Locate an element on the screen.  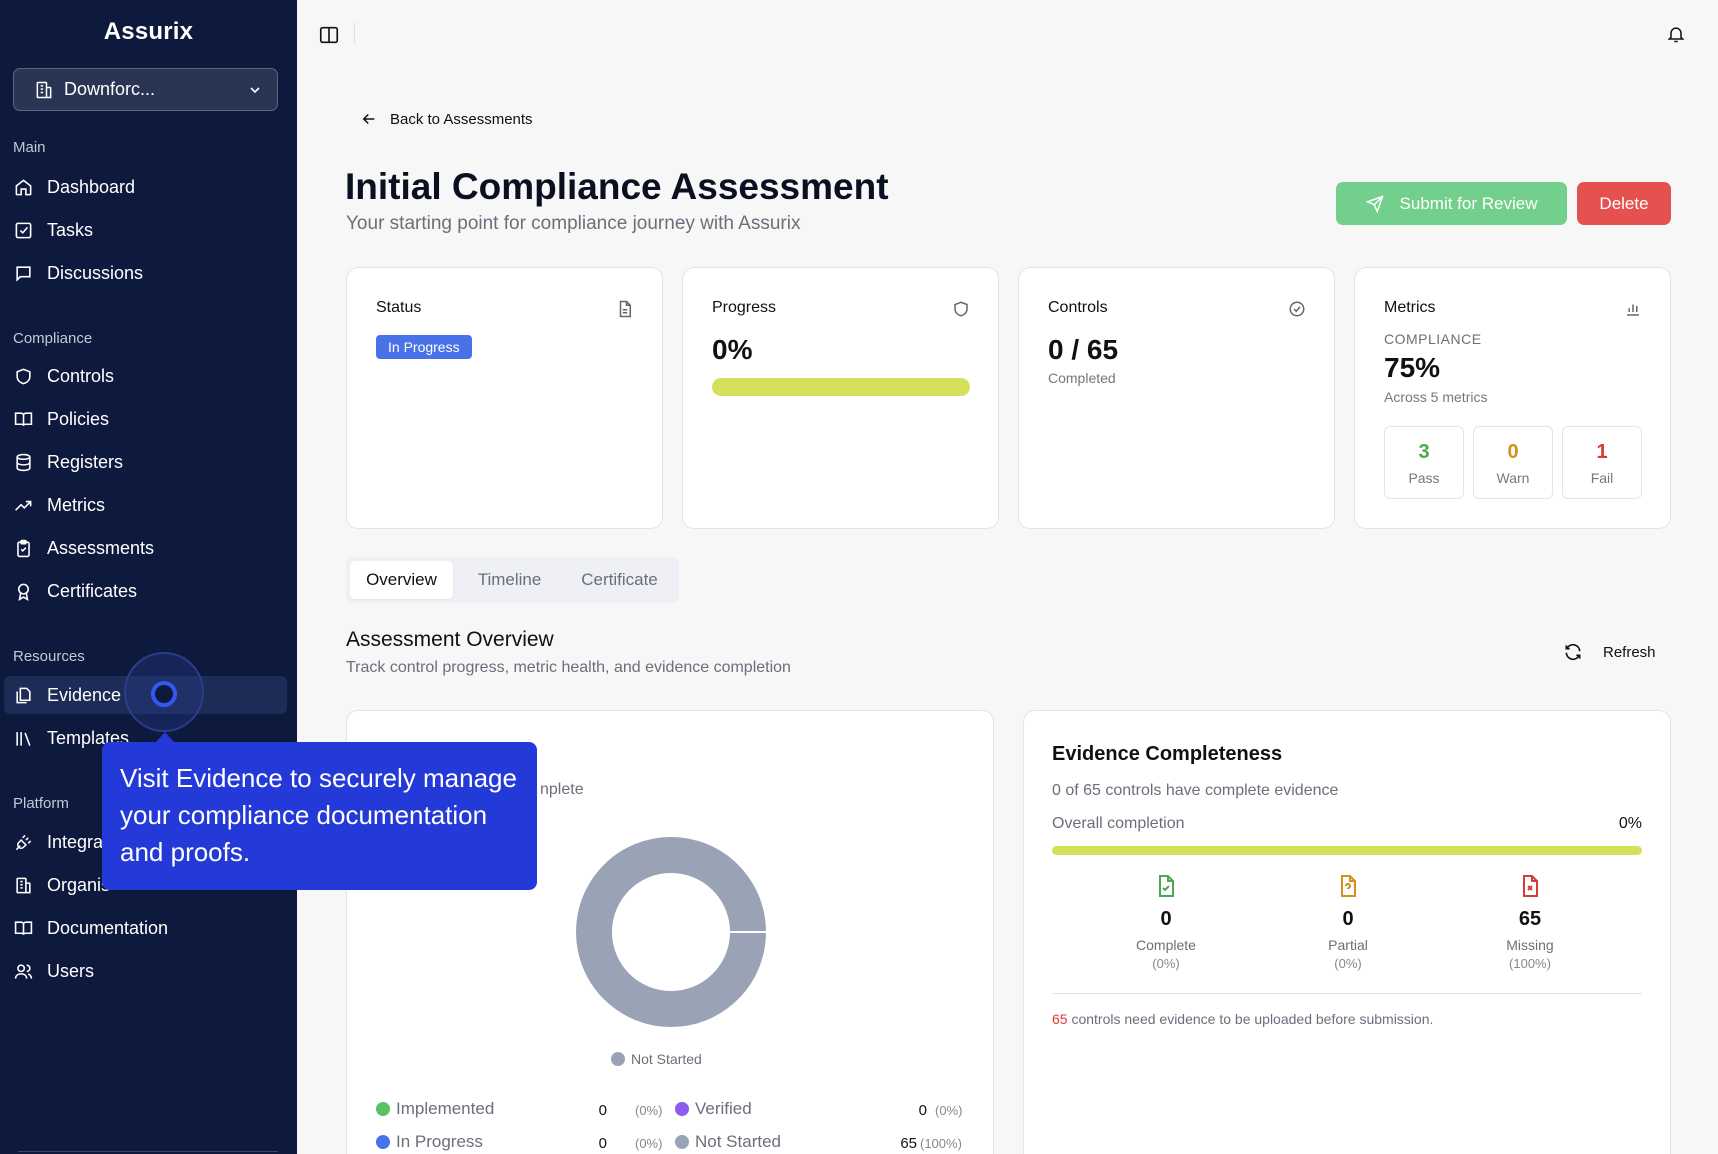
metric-pass: 3 Pass is located at coordinates (1424, 462).